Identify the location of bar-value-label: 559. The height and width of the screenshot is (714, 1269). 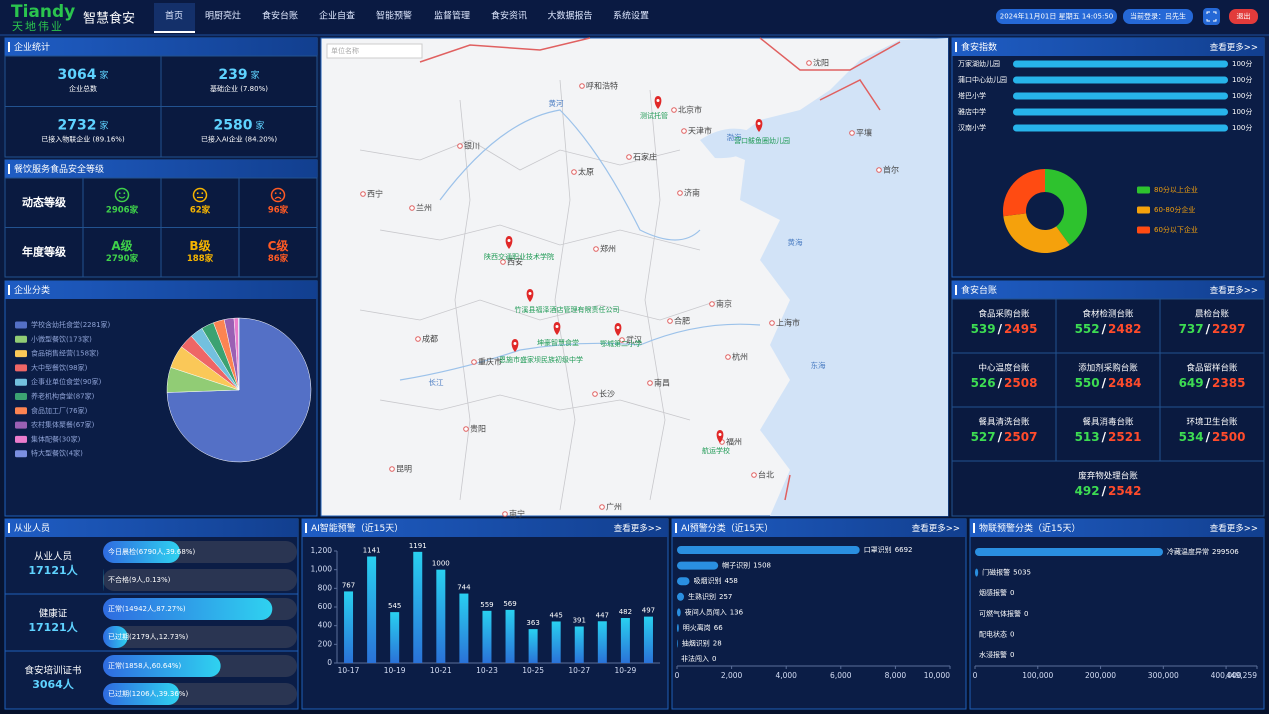
(486, 605).